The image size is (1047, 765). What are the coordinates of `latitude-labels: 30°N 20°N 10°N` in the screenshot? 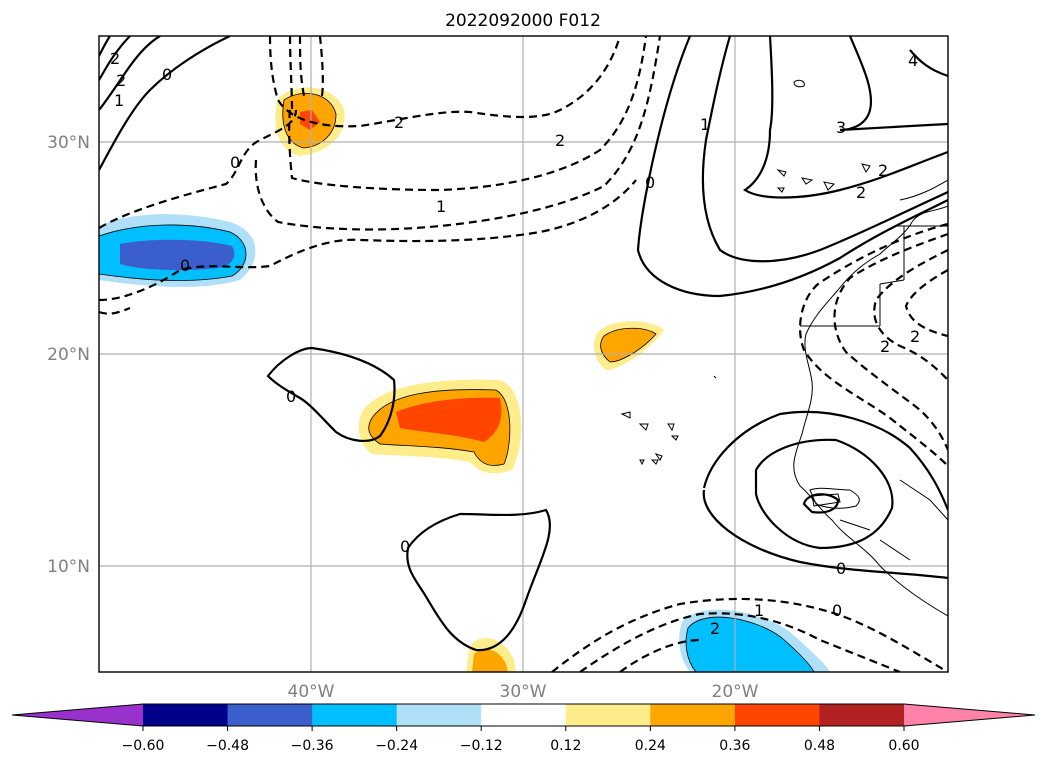 It's located at (68, 355).